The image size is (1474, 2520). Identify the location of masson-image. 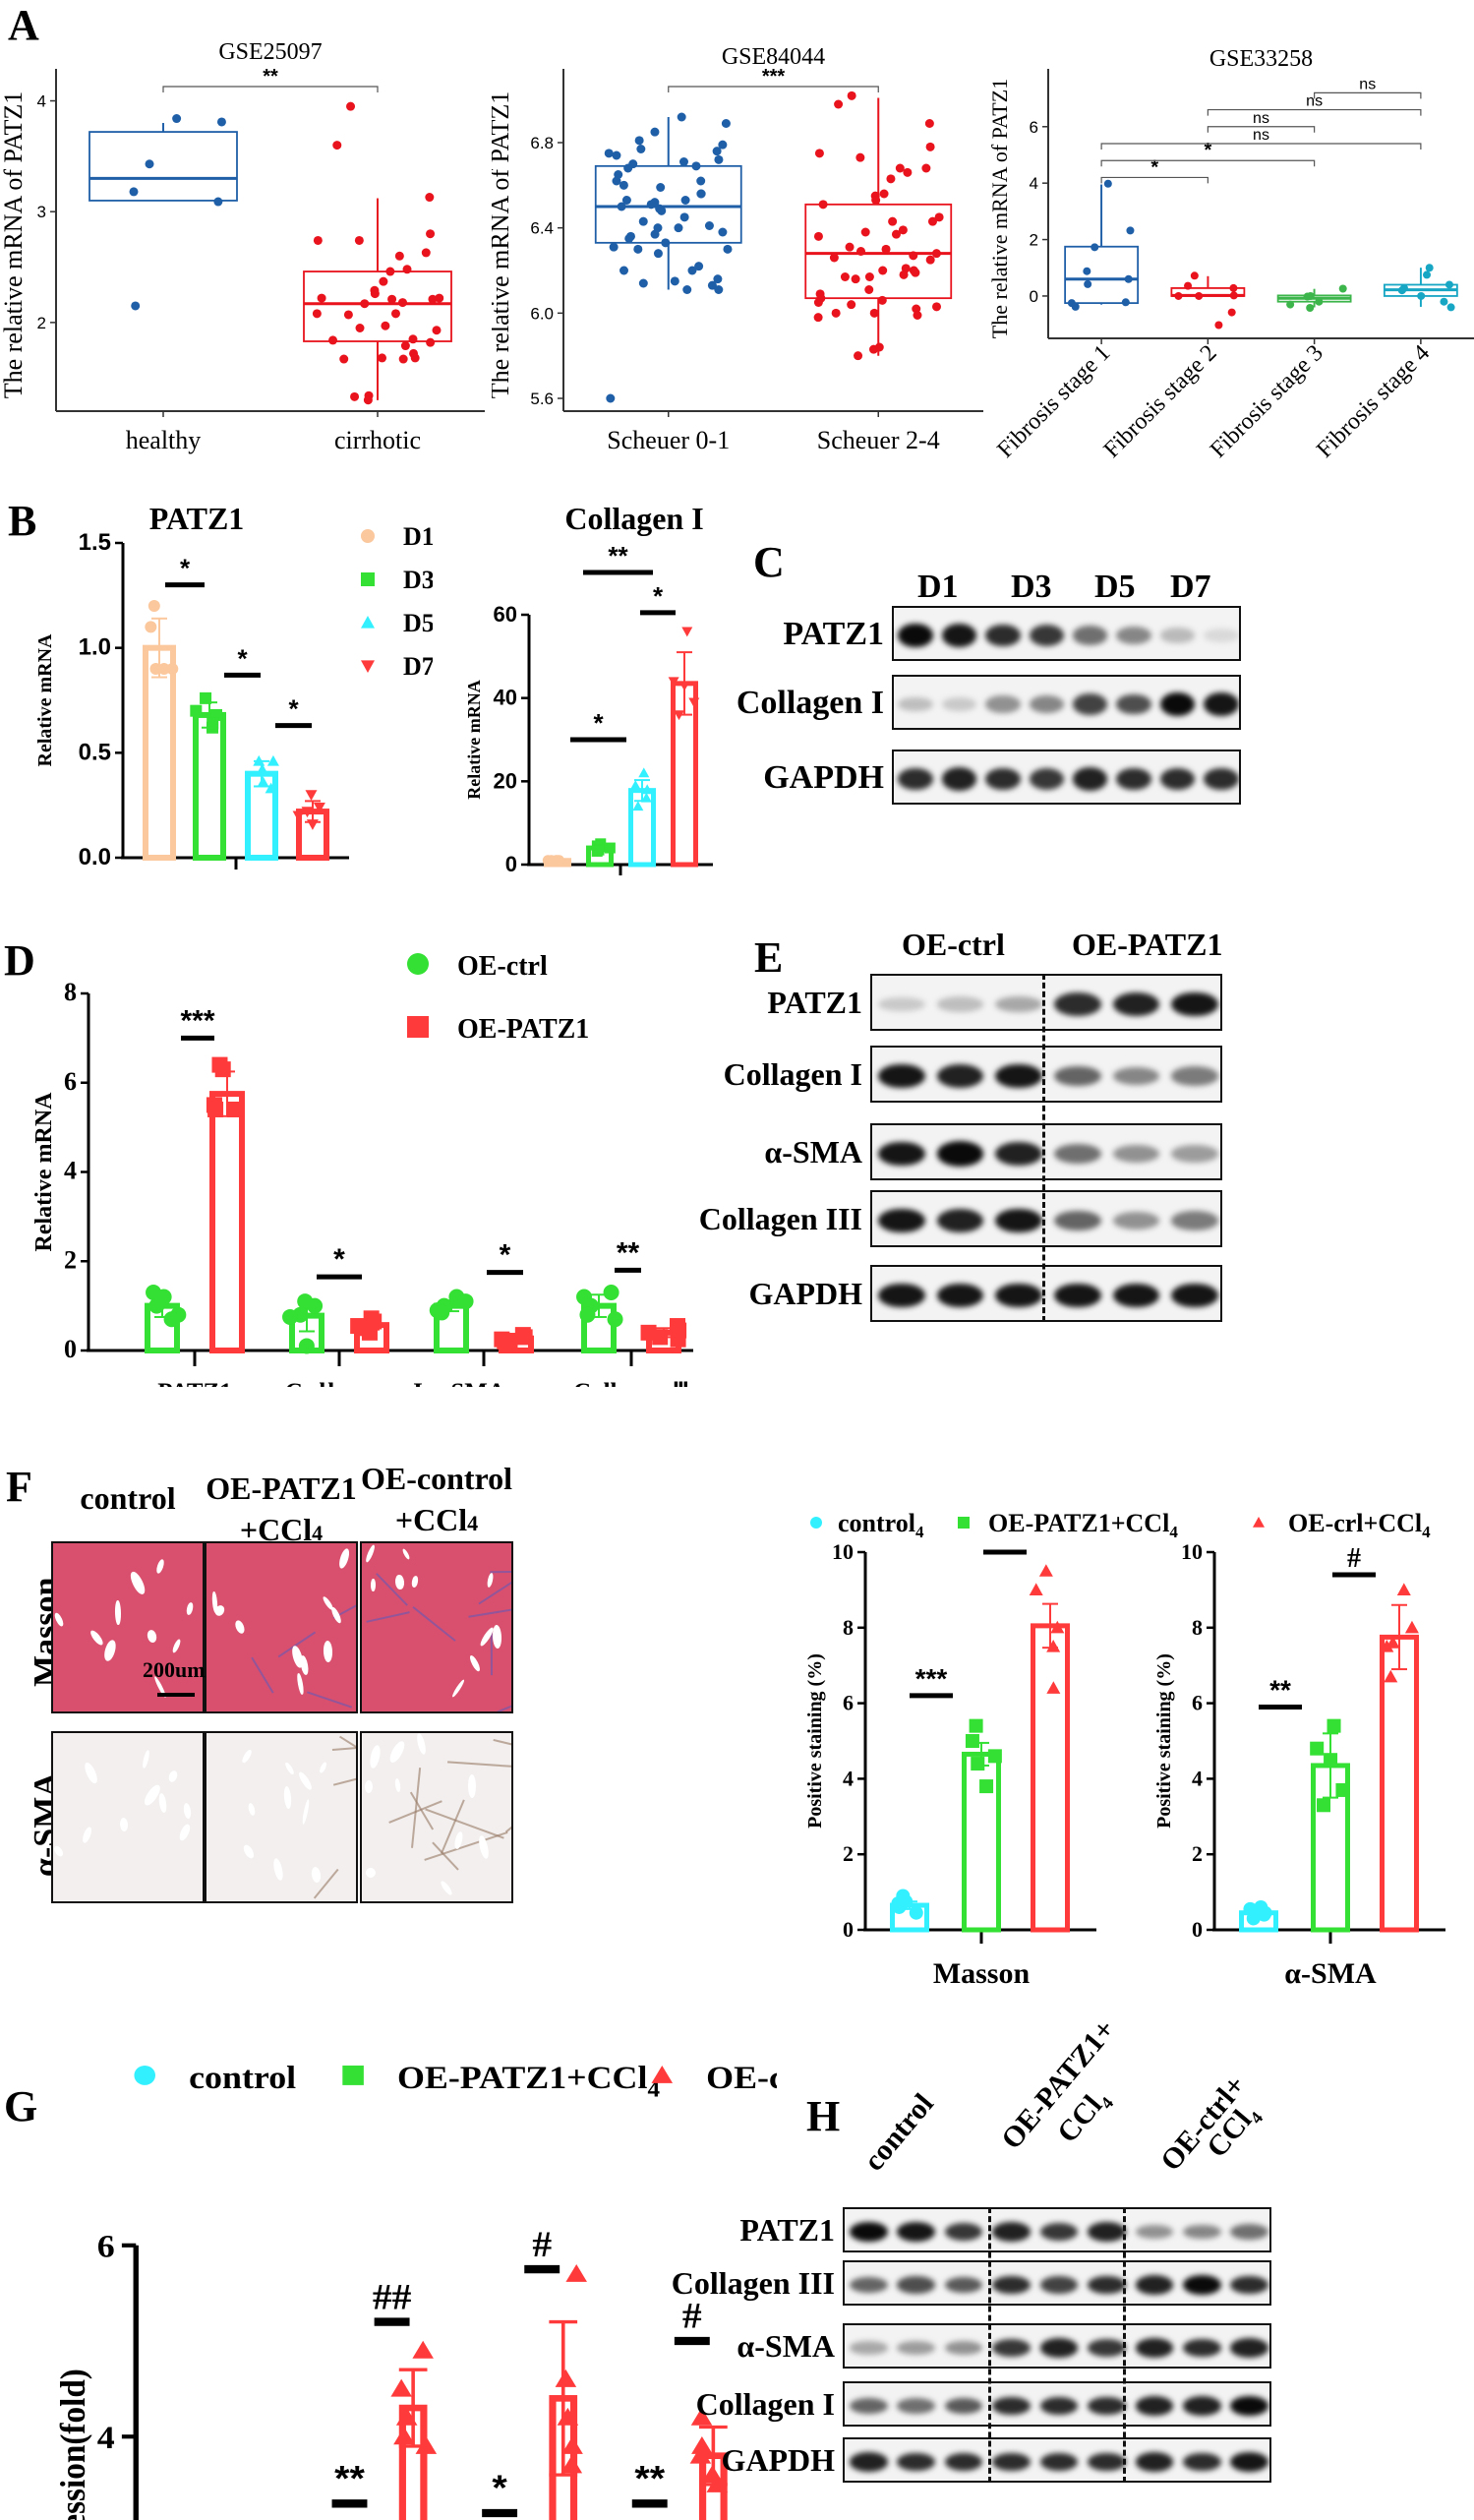
(128, 1627).